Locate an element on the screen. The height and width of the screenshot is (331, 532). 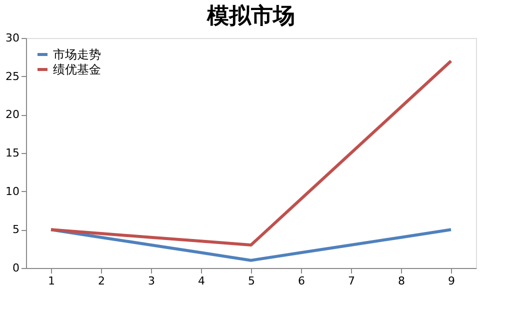
x-tick-label: 4 is located at coordinates (201, 281).